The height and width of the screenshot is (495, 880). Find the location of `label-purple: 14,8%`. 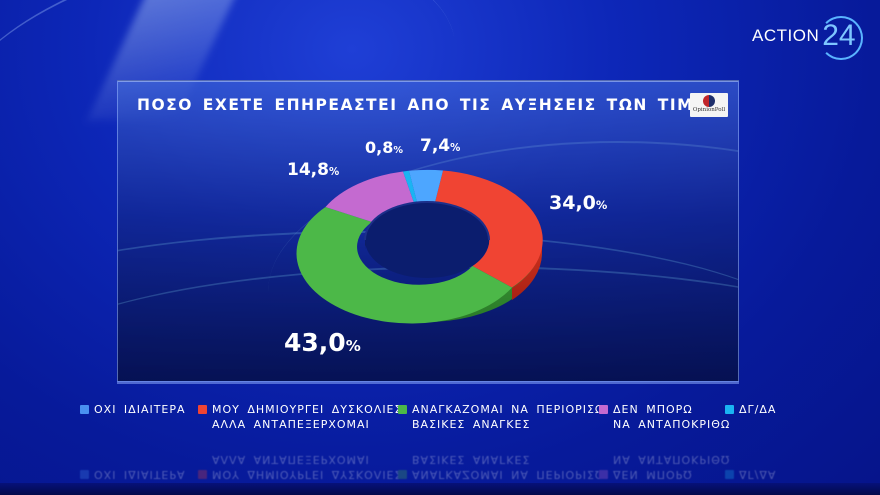

label-purple: 14,8% is located at coordinates (313, 170).